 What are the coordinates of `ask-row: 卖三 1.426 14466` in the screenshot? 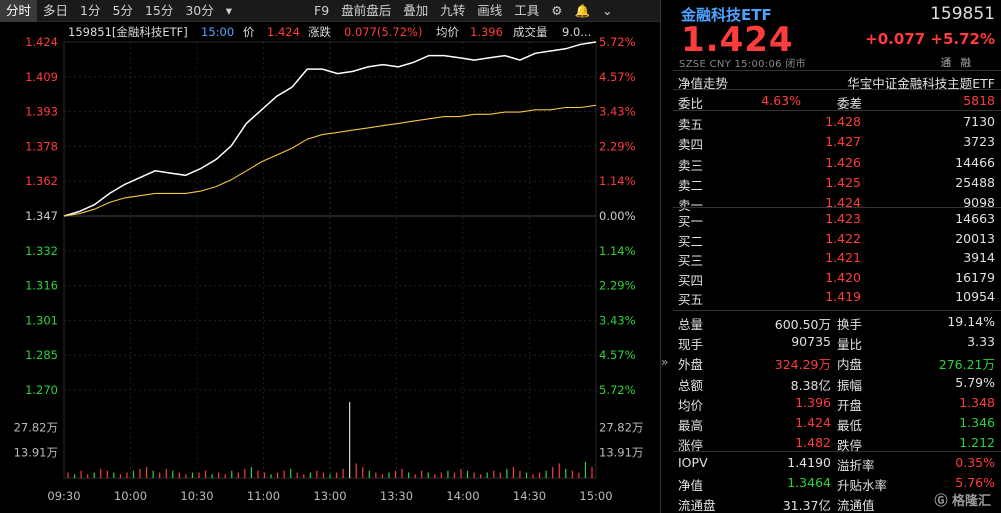 It's located at (837, 162).